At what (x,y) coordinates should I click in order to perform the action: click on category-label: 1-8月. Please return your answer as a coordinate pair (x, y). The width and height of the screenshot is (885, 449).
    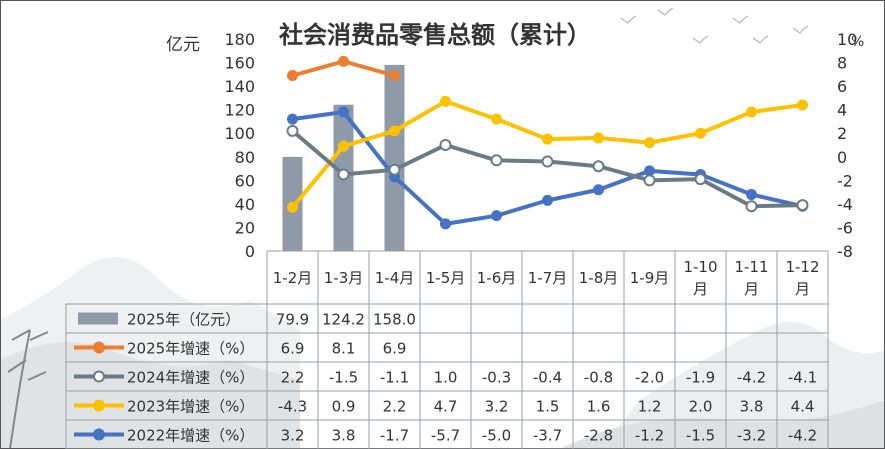
    Looking at the image, I should click on (599, 278).